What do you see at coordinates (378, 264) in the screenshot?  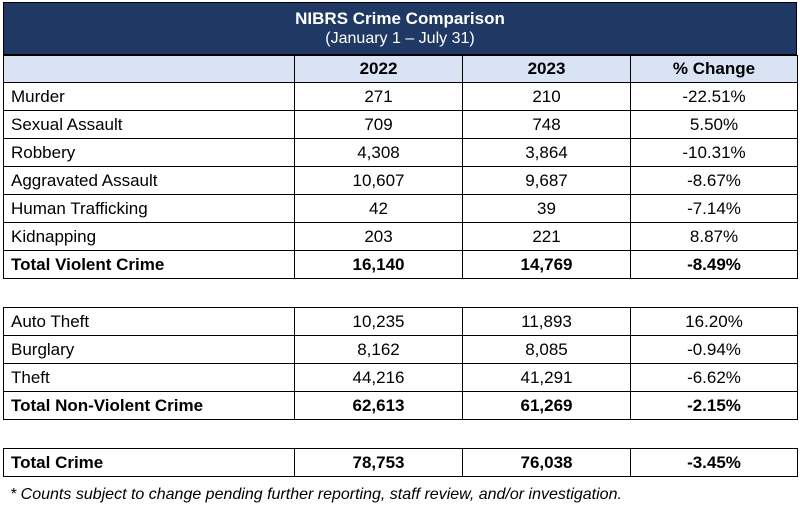 I see `value-2022: 16,140` at bounding box center [378, 264].